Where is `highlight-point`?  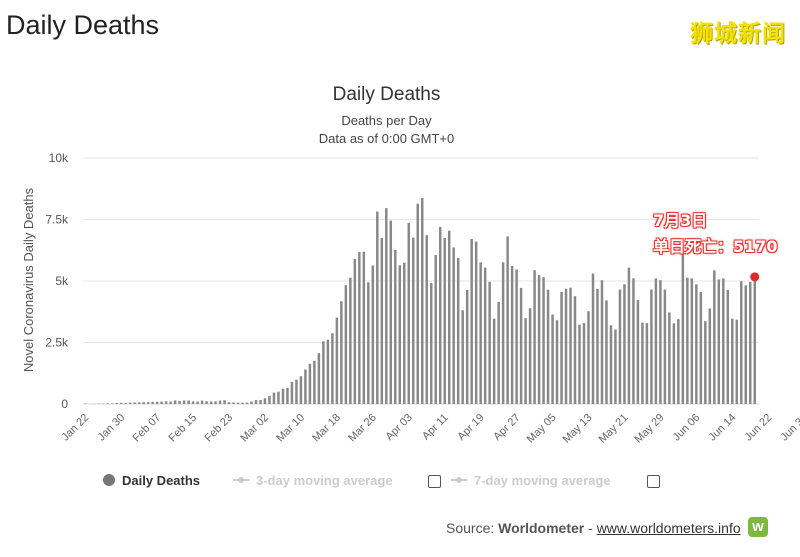 highlight-point is located at coordinates (755, 277).